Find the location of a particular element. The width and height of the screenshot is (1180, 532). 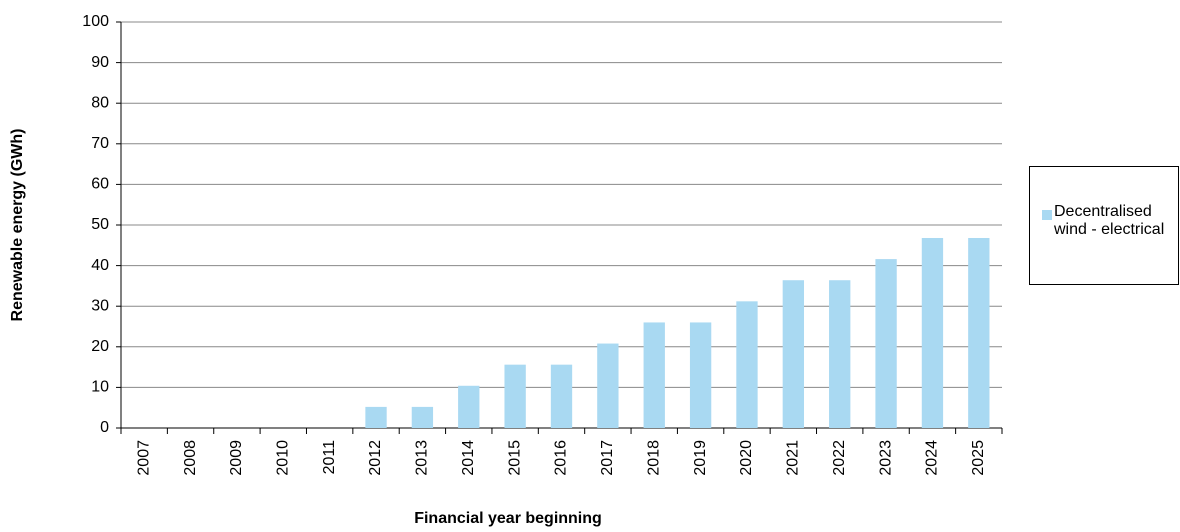

x-tick-label: 2022 is located at coordinates (839, 458).